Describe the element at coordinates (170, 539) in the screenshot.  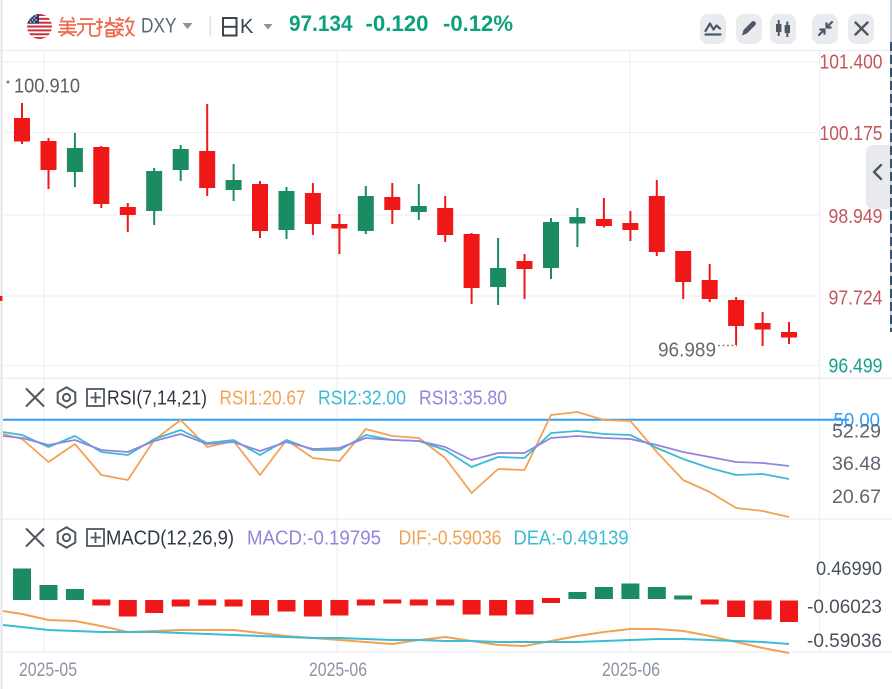
I see `svg-text: MACD(12,26,9)` at that location.